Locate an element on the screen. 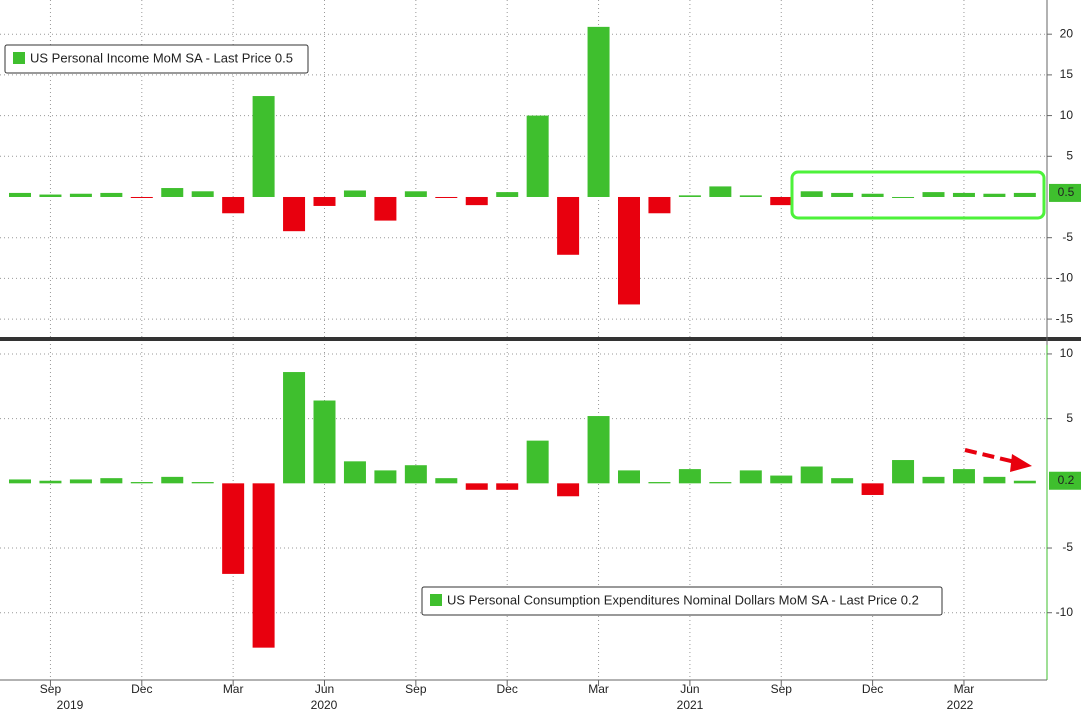 Image resolution: width=1081 pixels, height=717 pixels. annotation-arrowhead is located at coordinates (1021, 463).